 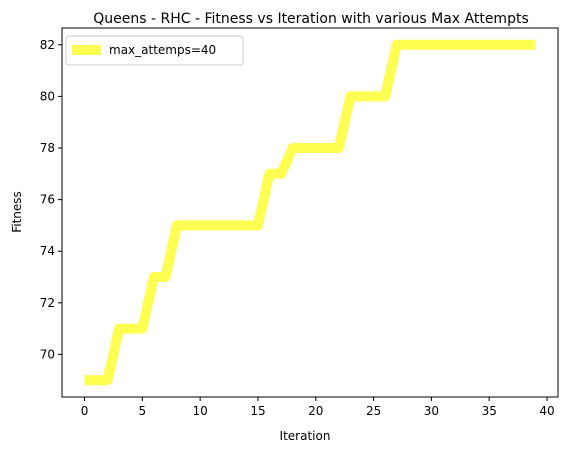 What do you see at coordinates (47, 354) in the screenshot?
I see `y-tick-label: 70` at bounding box center [47, 354].